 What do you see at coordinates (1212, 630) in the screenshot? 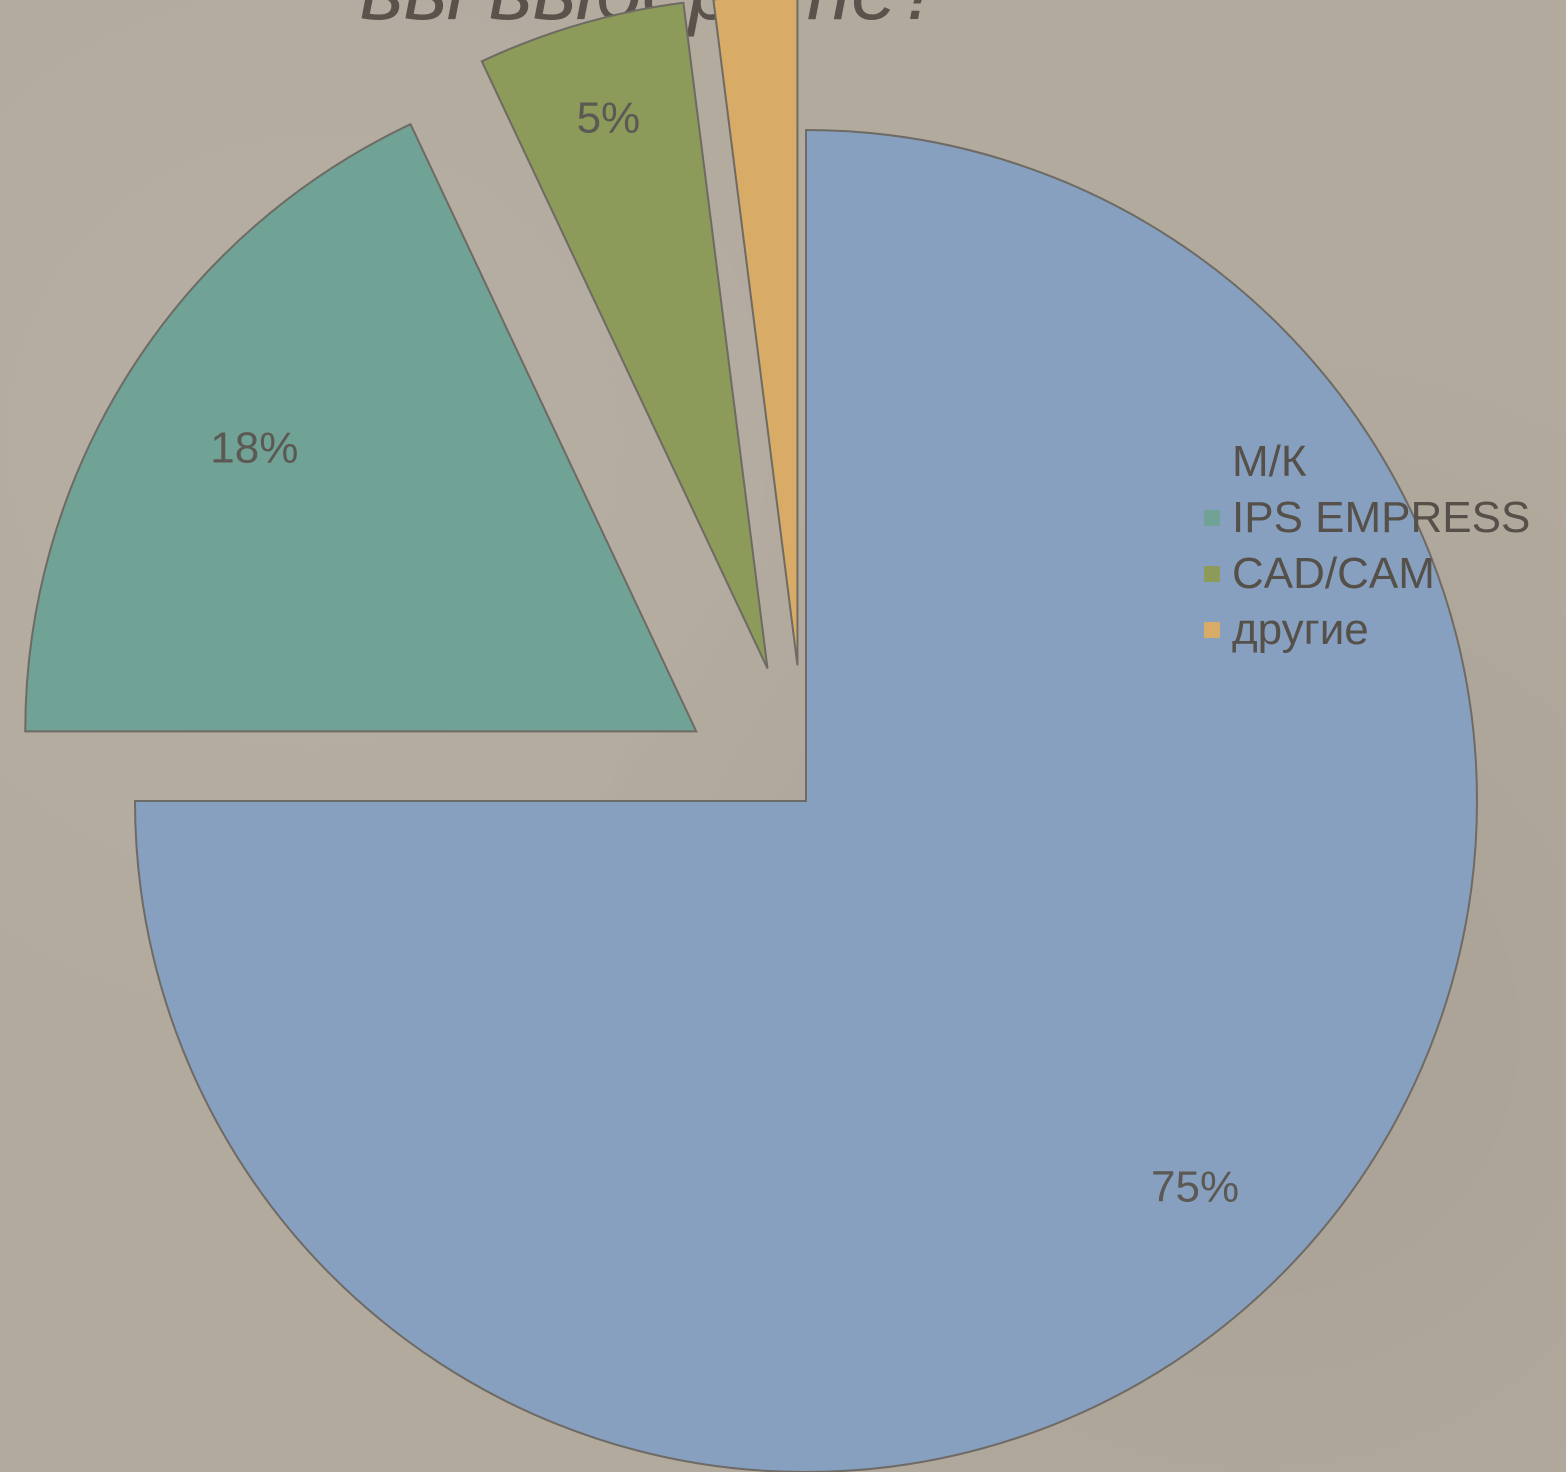
I see `legend-swatch-other` at bounding box center [1212, 630].